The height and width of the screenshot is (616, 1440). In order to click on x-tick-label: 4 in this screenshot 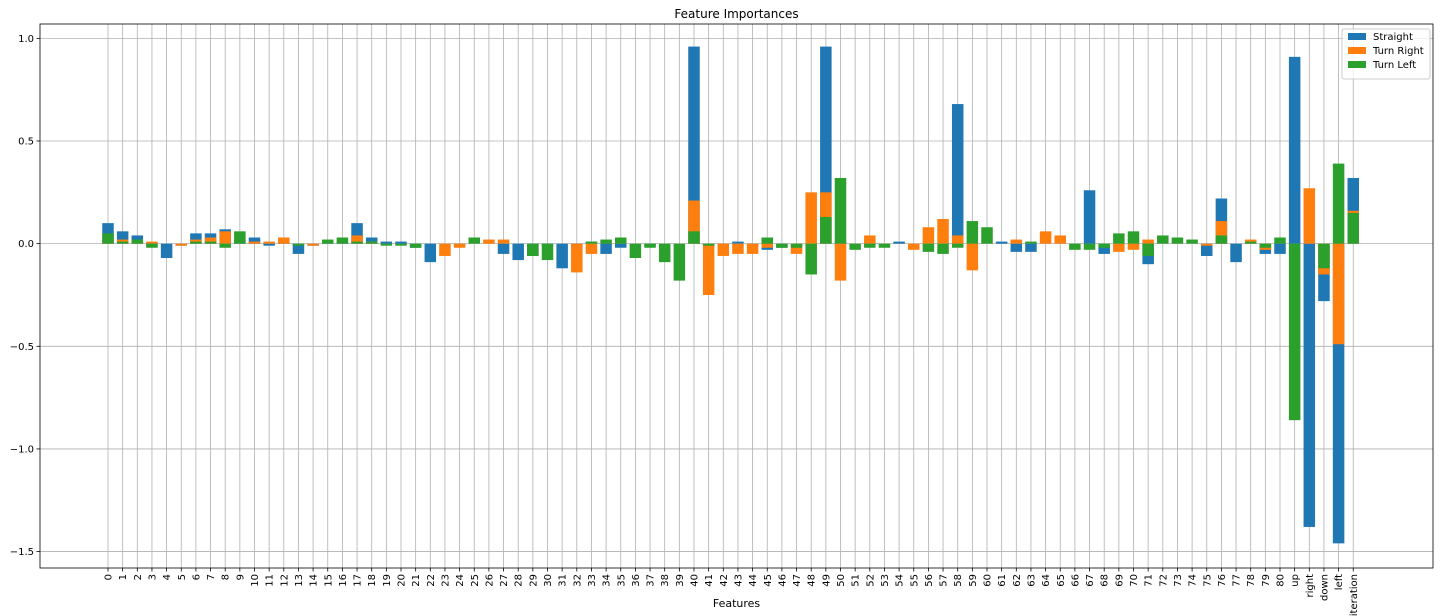, I will do `click(167, 577)`.